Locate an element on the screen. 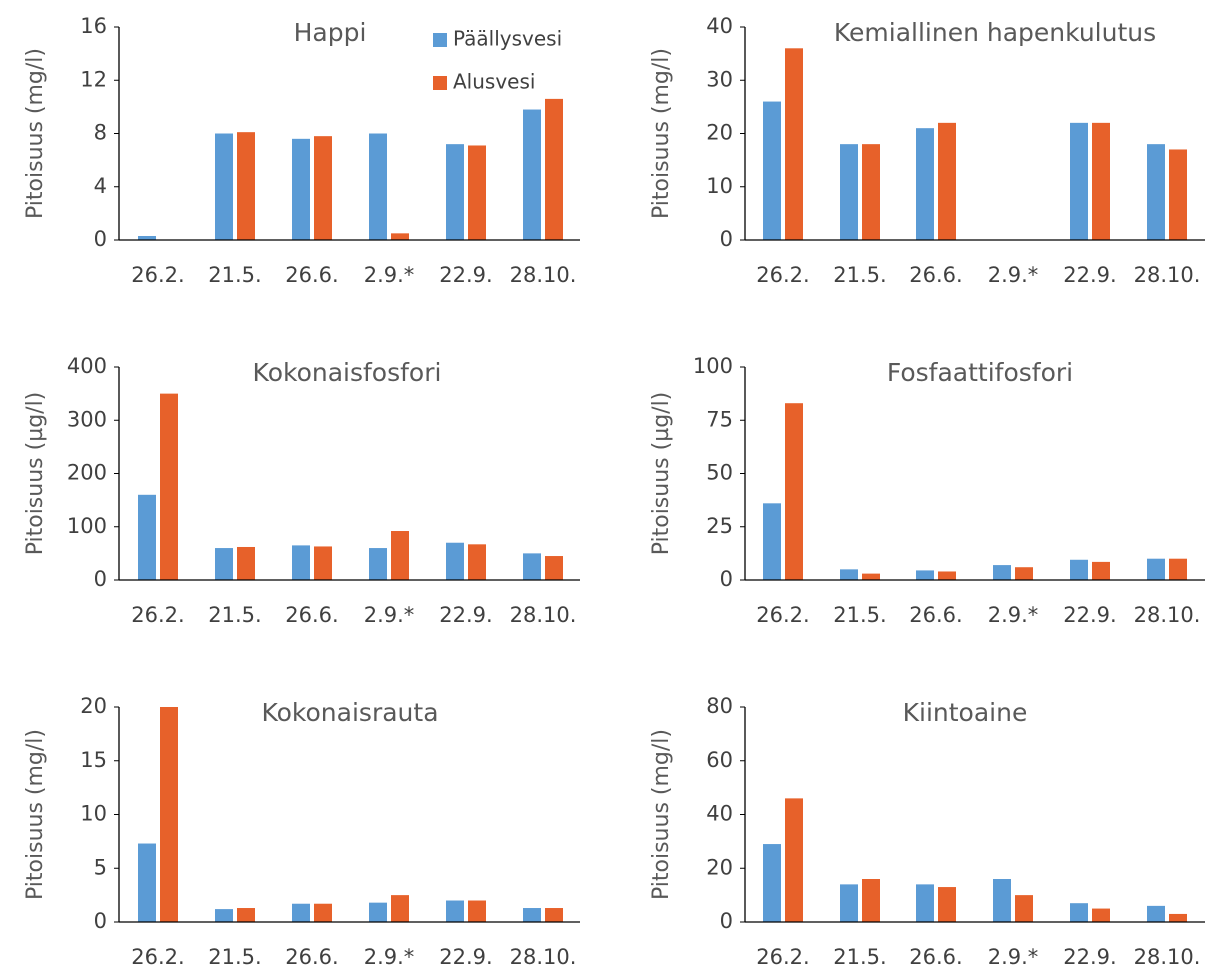  y-tick-label: 5 is located at coordinates (100, 867).